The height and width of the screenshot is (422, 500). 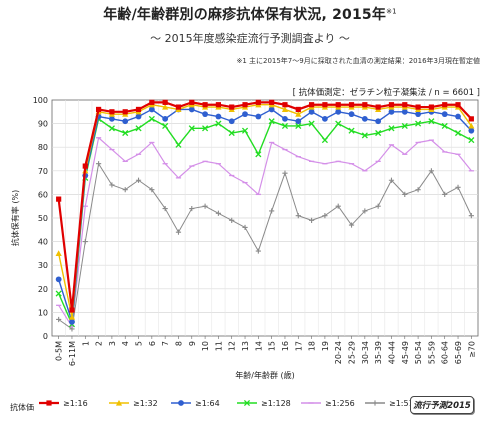 I want to click on chart-subtitle: ～ 2015年度感染症流行予測調査より ～, so click(x=250, y=38).